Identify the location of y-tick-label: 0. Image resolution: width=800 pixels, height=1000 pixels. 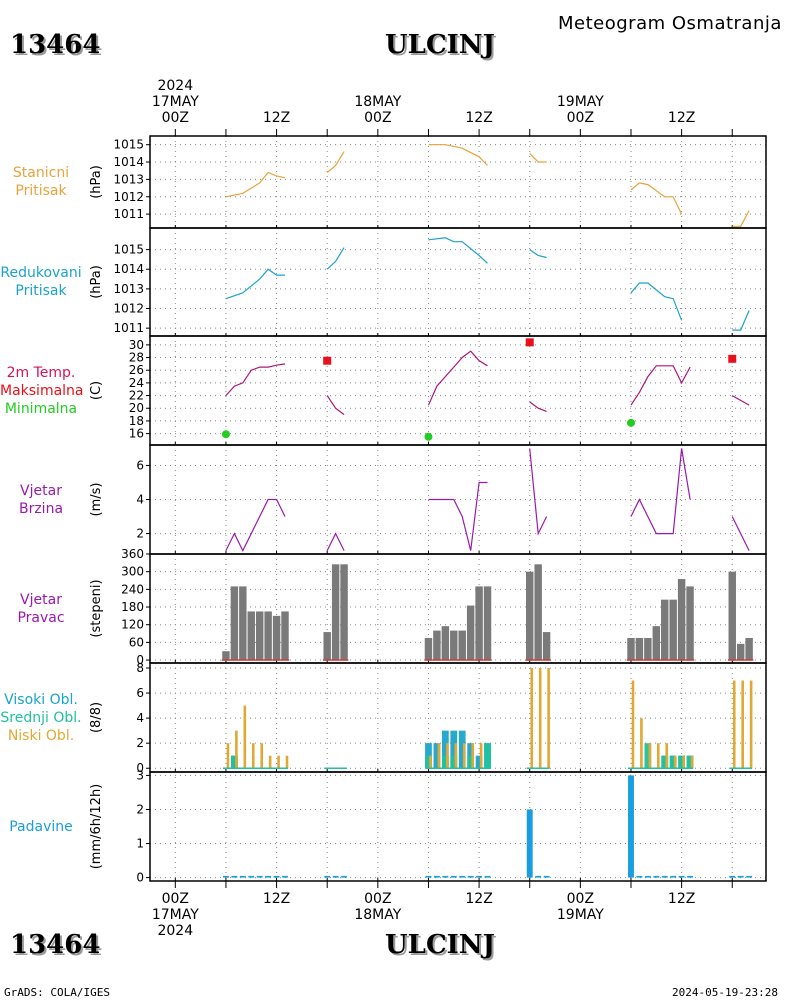
(140, 878).